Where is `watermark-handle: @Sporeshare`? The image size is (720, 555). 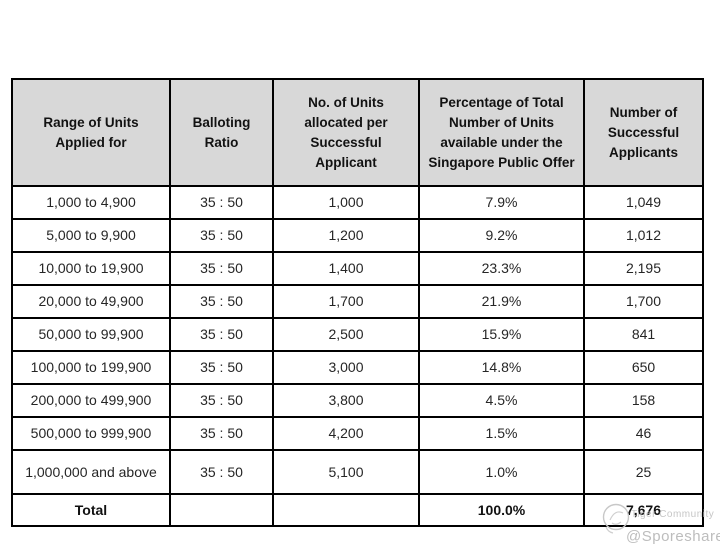
watermark-handle: @Sporeshare is located at coordinates (673, 536).